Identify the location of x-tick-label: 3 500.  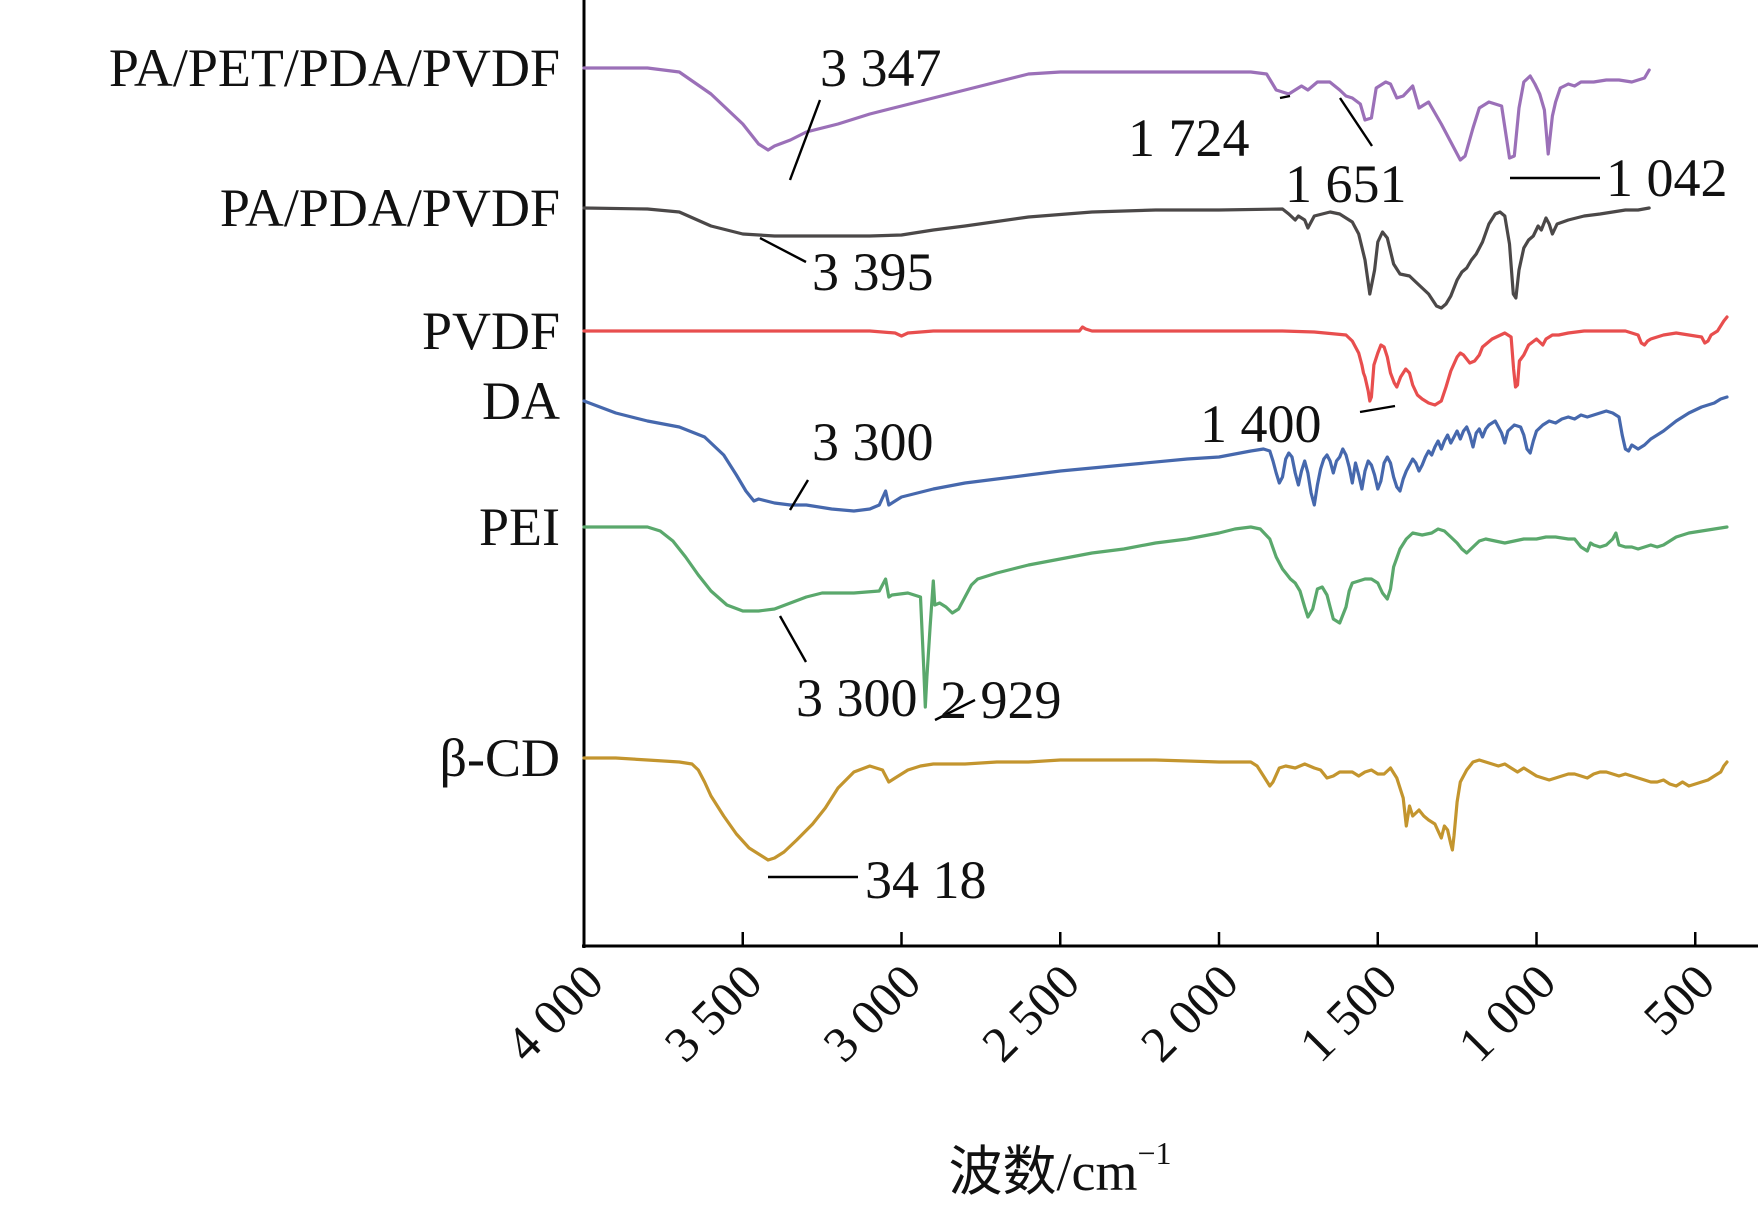
(712, 1012).